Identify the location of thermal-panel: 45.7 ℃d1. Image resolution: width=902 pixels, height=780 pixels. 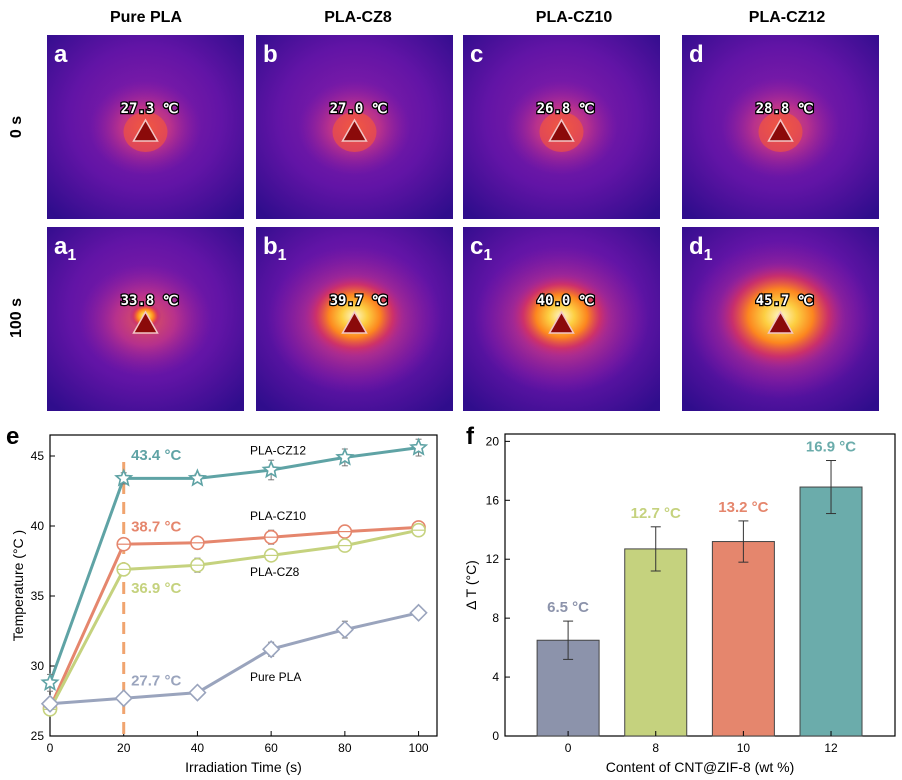
(780, 319).